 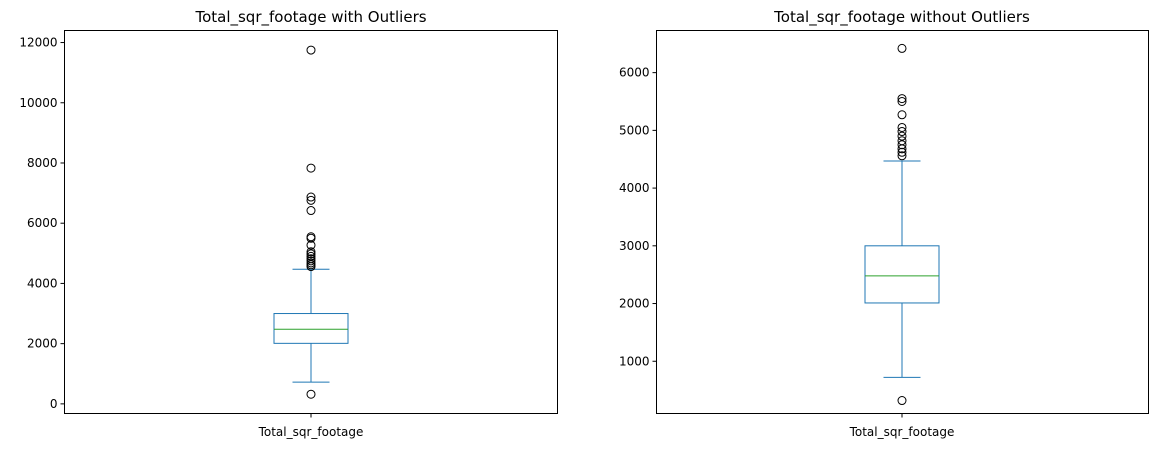 I want to click on y-tick-label: 0, so click(x=54, y=404).